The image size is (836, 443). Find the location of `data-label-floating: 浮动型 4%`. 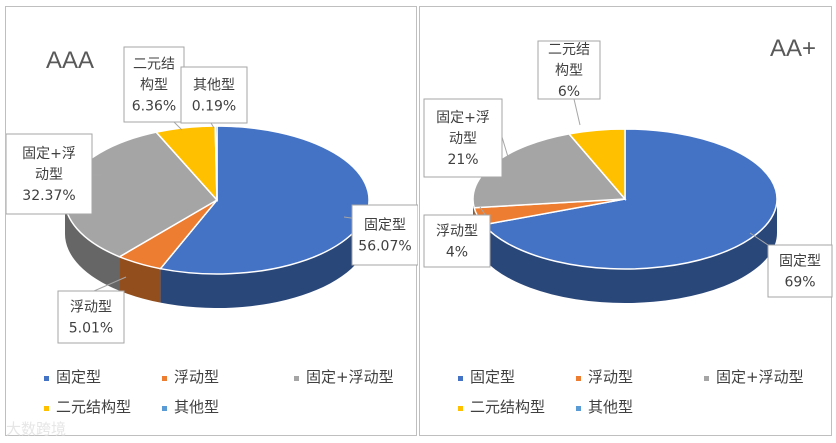

data-label-floating: 浮动型 4% is located at coordinates (457, 241).